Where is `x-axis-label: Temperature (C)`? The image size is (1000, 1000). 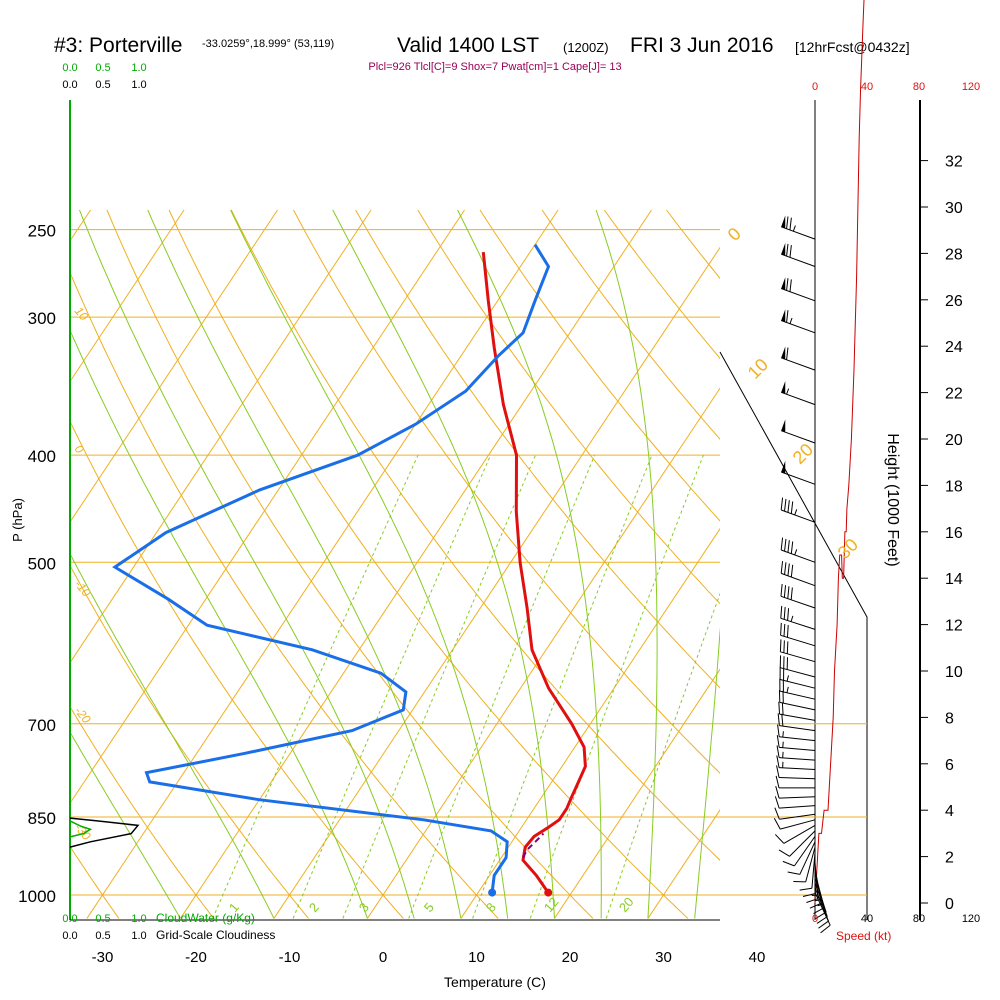
x-axis-label: Temperature (C) is located at coordinates (495, 982).